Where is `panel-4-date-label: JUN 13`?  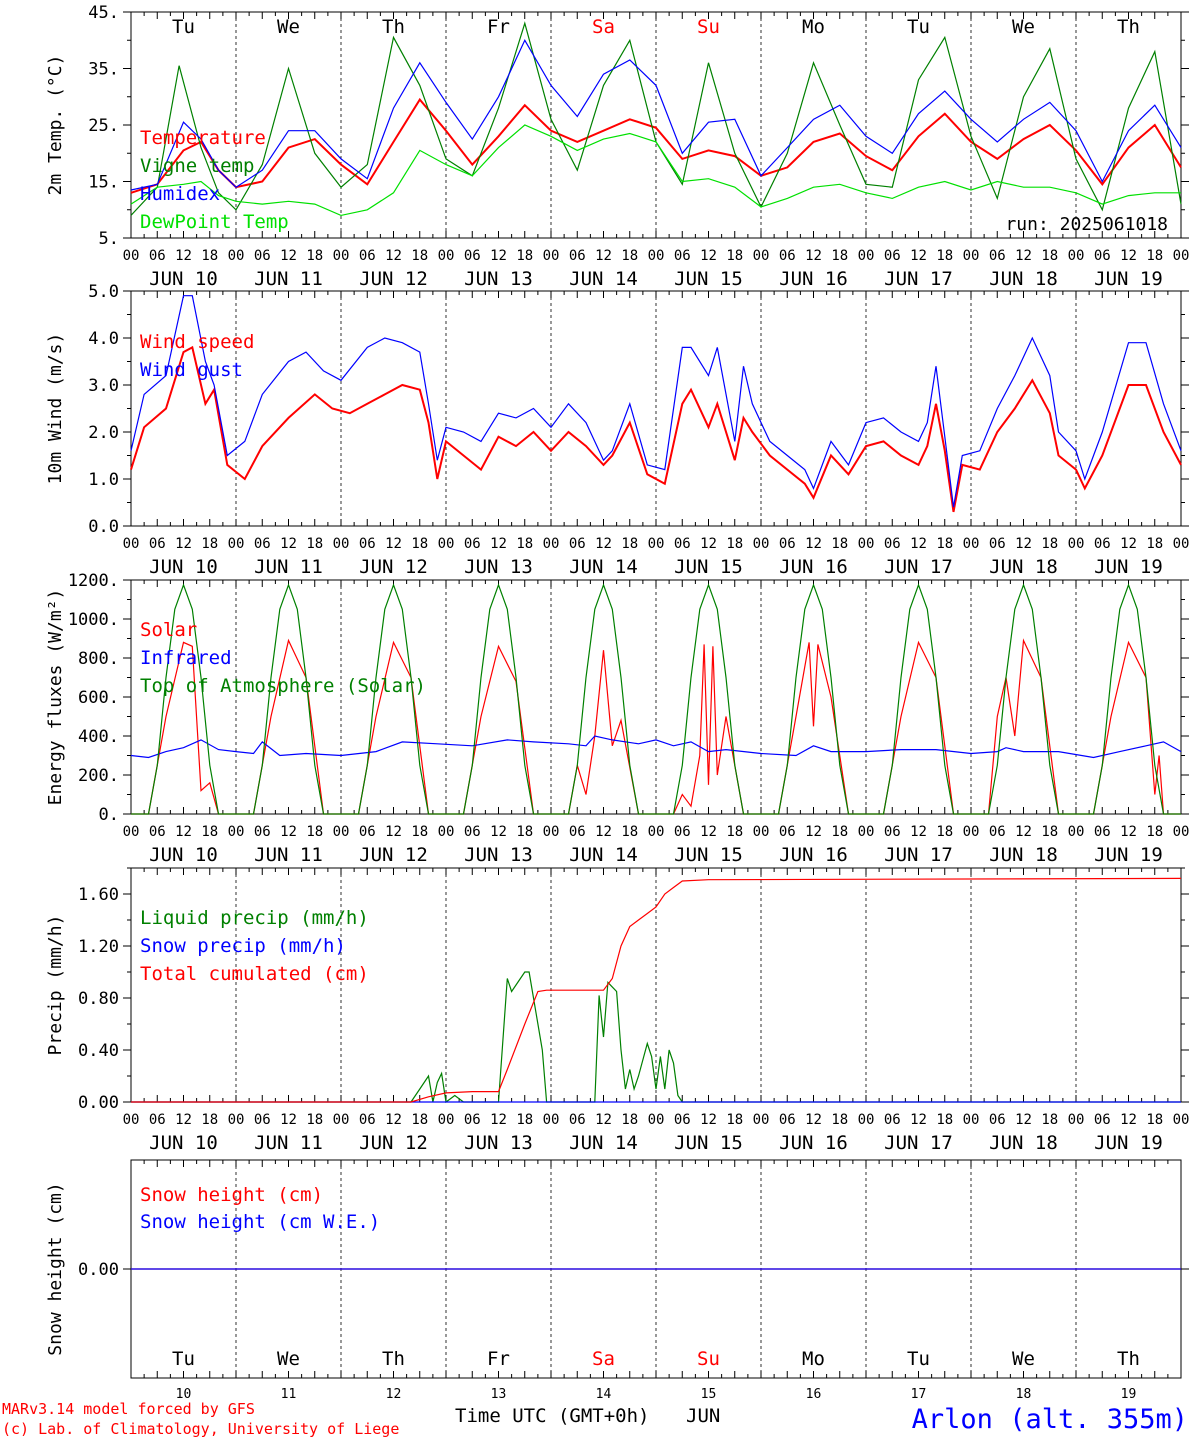 panel-4-date-label: JUN 13 is located at coordinates (498, 1143).